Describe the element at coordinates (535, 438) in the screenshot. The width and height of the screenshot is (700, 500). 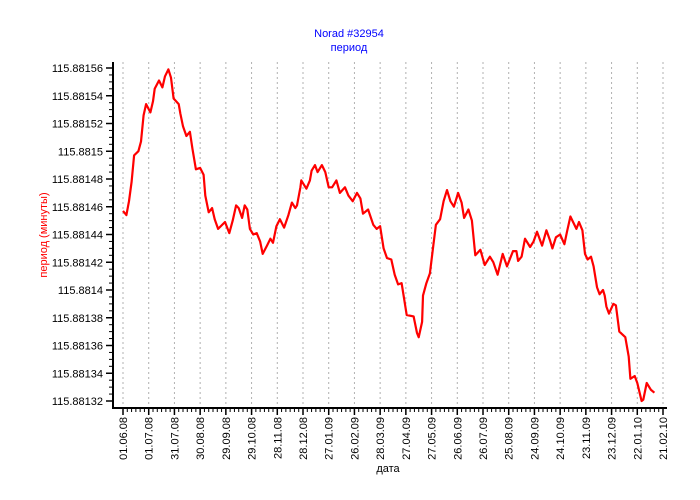
I see `x-tick-label: 24.09.09` at that location.